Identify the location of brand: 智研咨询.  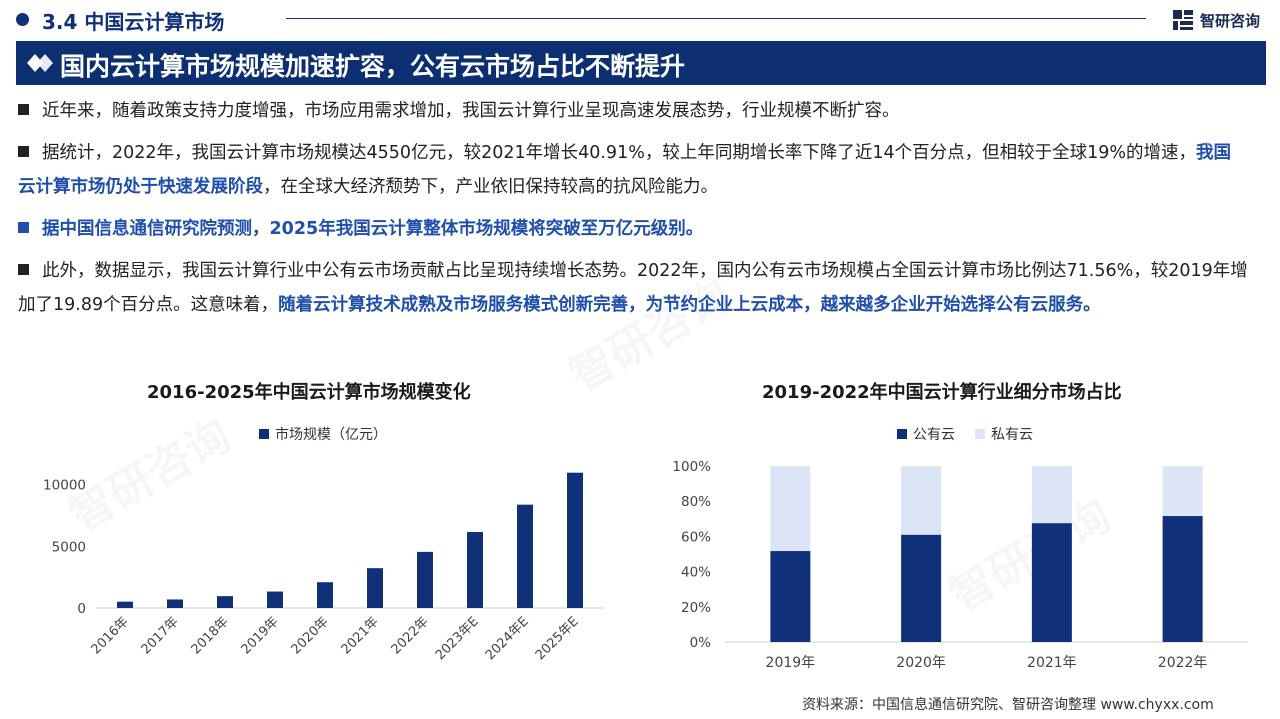
(1216, 20).